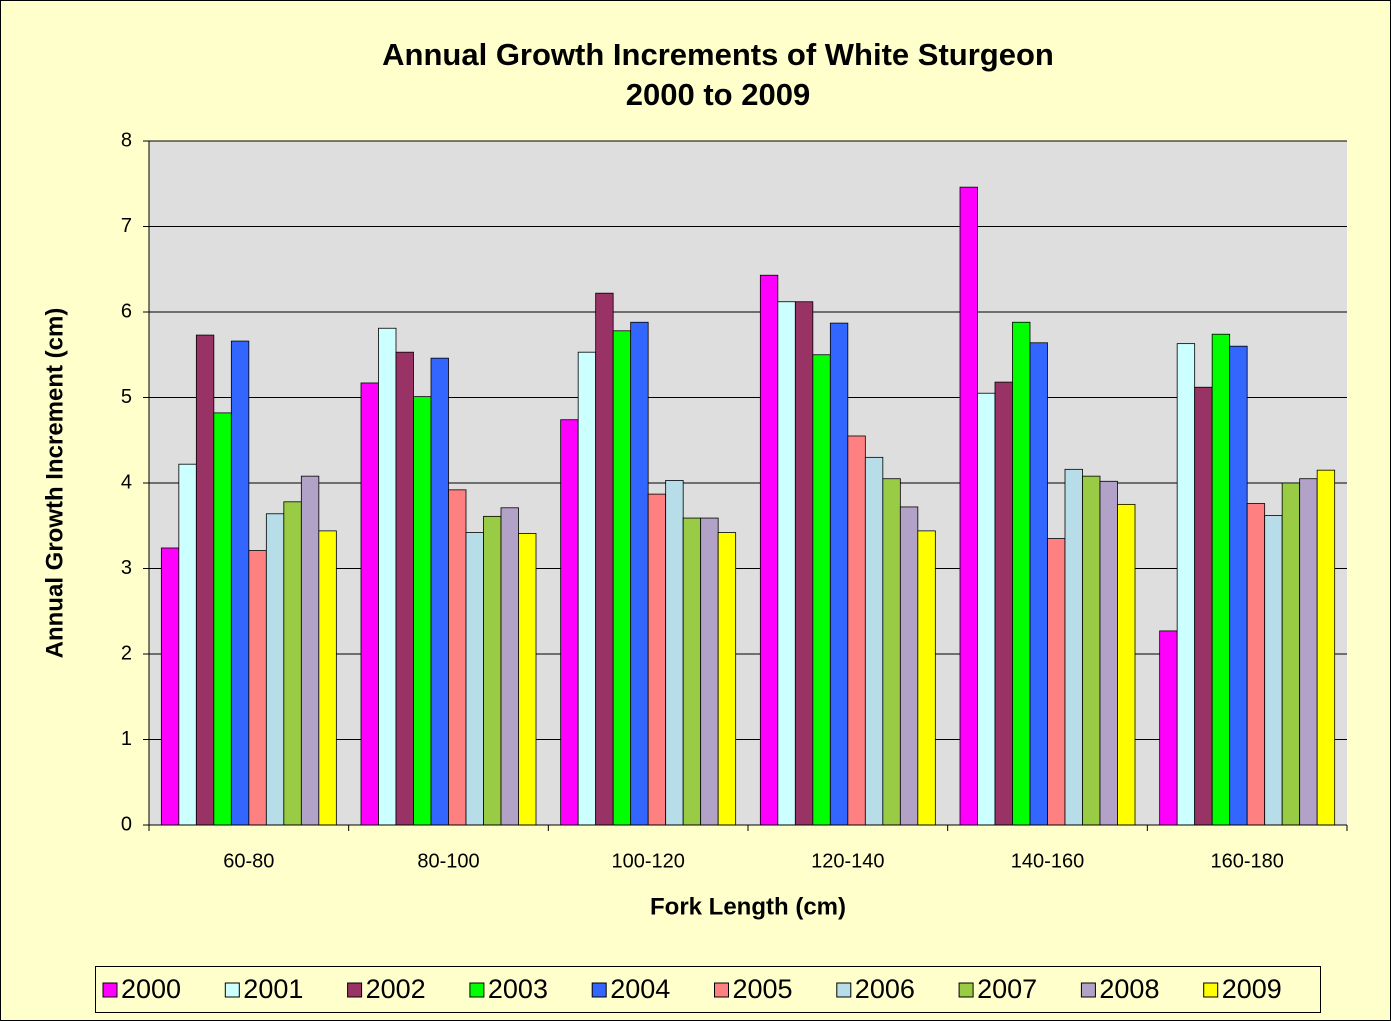 This screenshot has height=1021, width=1391. I want to click on x-axis-title: Fork Length (cm), so click(748, 906).